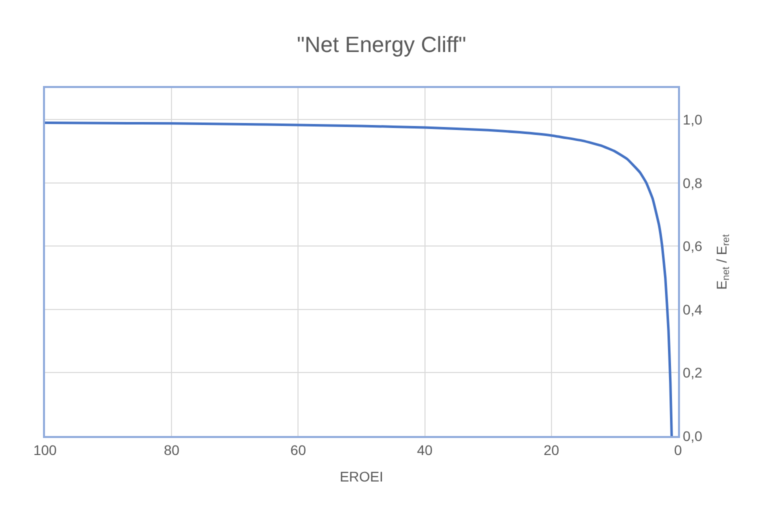 This screenshot has height=521, width=763. What do you see at coordinates (552, 450) in the screenshot?
I see `x-tick-label: 20` at bounding box center [552, 450].